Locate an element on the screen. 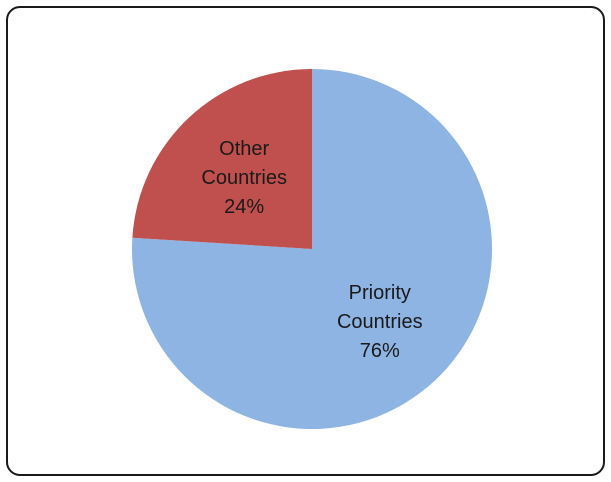 The height and width of the screenshot is (482, 611). pie-label-other-countries: Other Countries 24% is located at coordinates (244, 178).